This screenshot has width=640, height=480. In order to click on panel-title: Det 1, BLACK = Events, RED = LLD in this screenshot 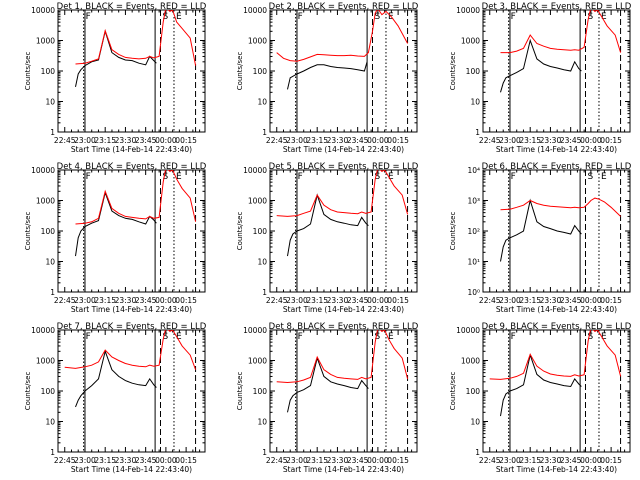, I will do `click(132, 7)`.